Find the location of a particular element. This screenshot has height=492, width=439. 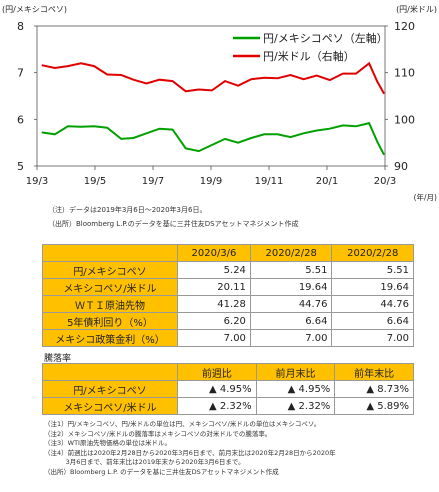

cell-value: 20.11 is located at coordinates (214, 287).